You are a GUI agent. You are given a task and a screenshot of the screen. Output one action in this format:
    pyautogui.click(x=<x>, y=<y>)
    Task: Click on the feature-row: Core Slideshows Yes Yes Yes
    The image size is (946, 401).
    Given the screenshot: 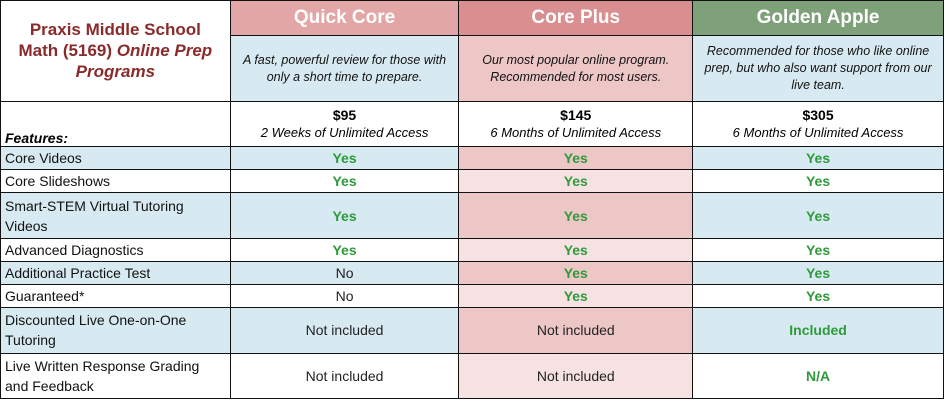 What is the action you would take?
    pyautogui.click(x=472, y=181)
    